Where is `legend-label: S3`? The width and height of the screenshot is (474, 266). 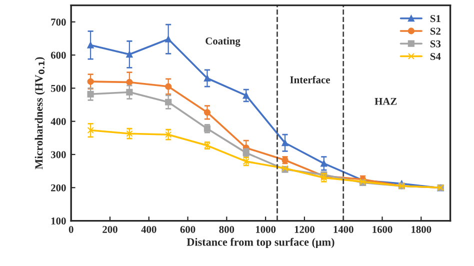
legend-label: S3 is located at coordinates (435, 44).